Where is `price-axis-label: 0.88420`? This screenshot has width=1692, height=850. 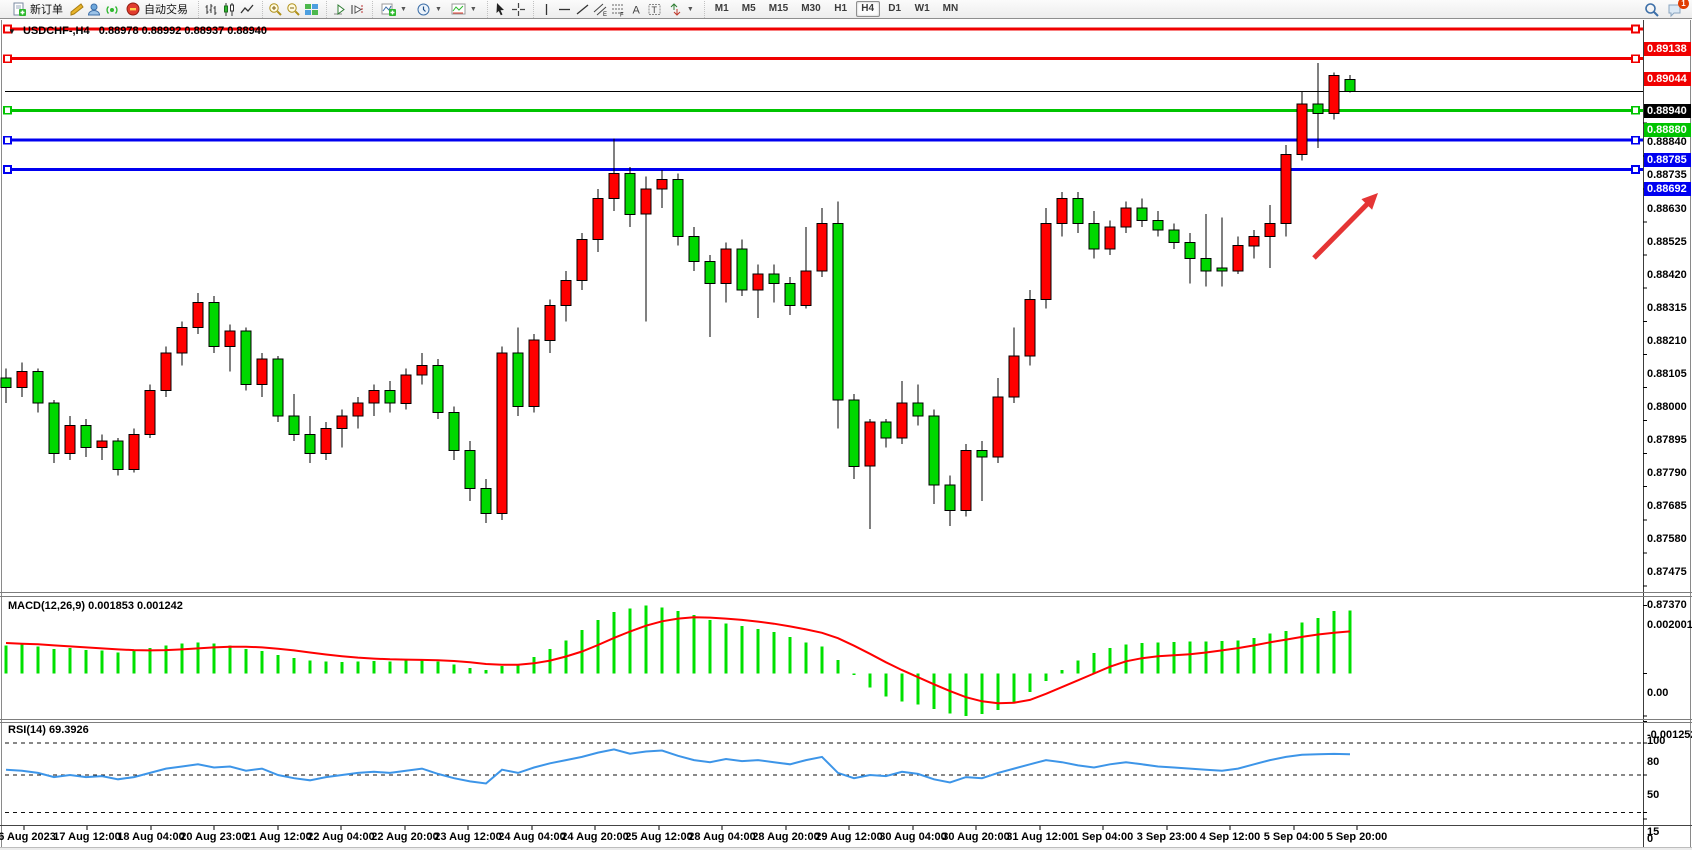 price-axis-label: 0.88420 is located at coordinates (1667, 275).